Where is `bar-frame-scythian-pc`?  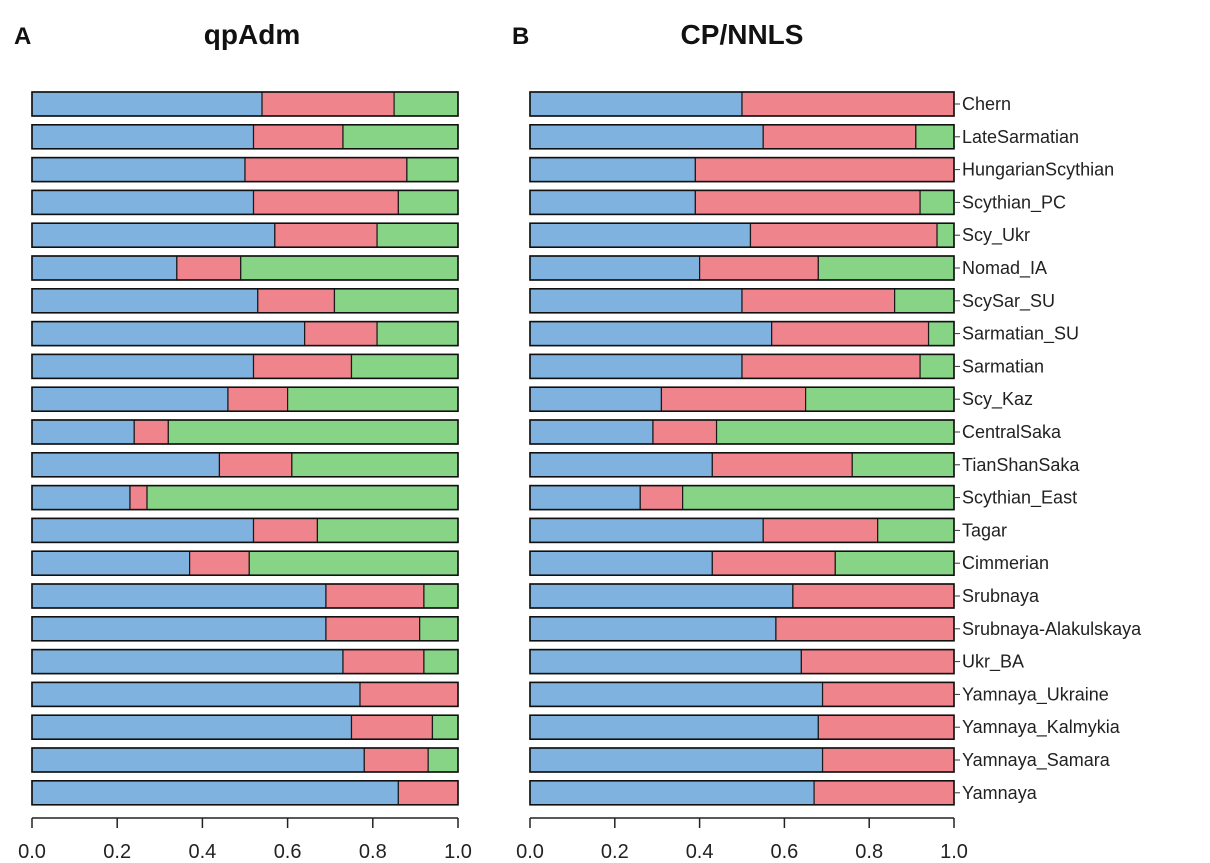
bar-frame-scythian-pc is located at coordinates (245, 202).